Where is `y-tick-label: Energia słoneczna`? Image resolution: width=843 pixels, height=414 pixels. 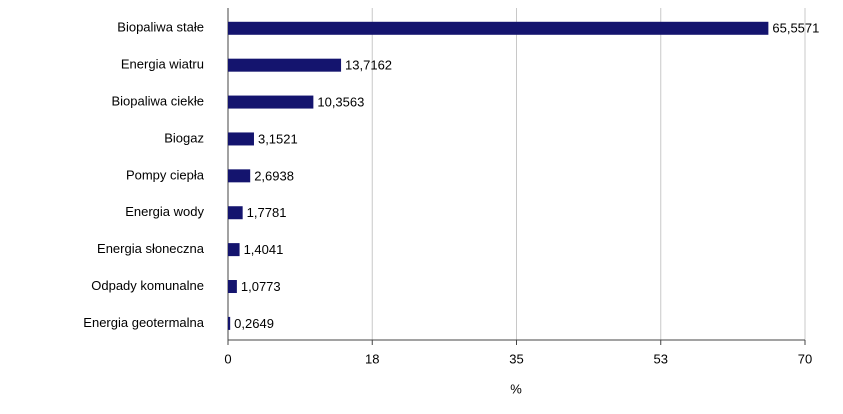
y-tick-label: Energia słoneczna is located at coordinates (151, 248).